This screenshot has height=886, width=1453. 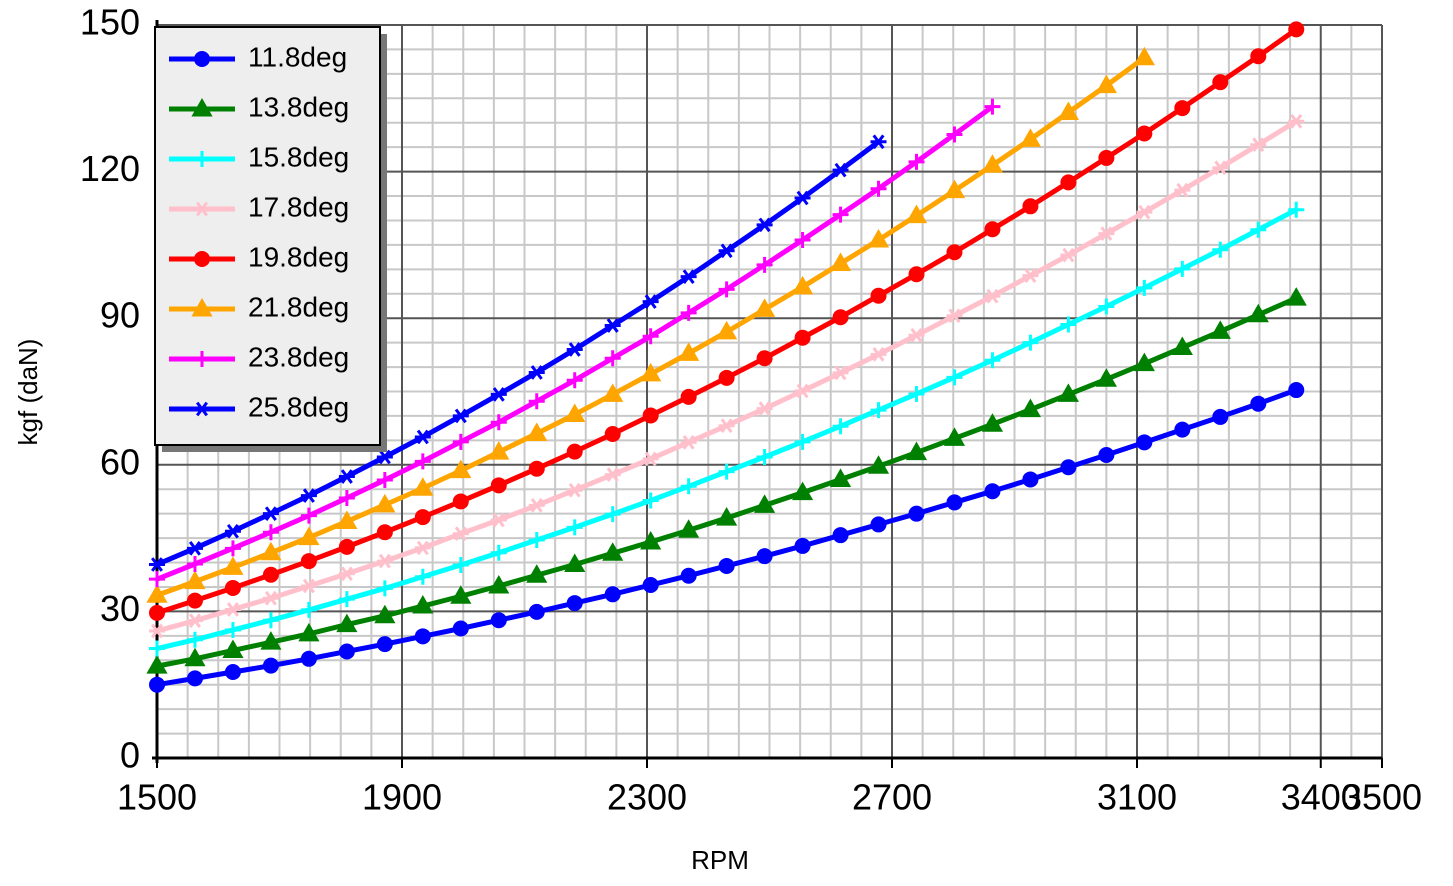 I want to click on y-tick-label: 90, so click(x=120, y=315).